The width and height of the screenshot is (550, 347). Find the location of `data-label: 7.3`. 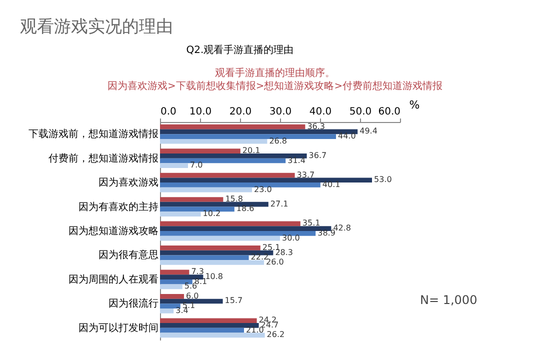

data-label: 7.3 is located at coordinates (197, 271).